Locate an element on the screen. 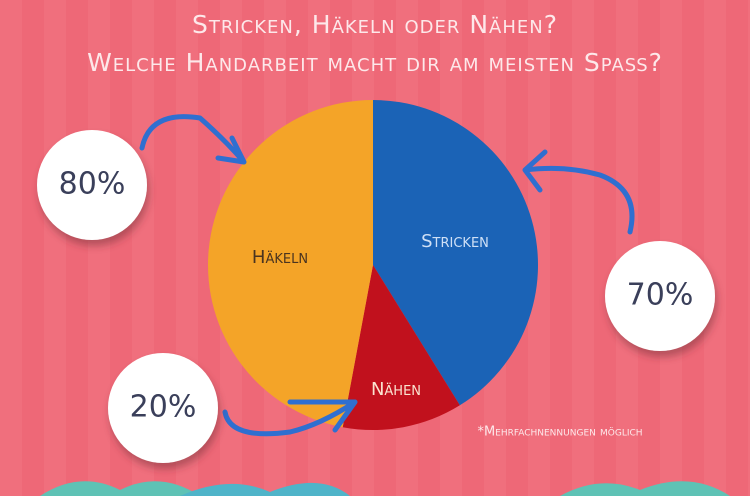 The image size is (750, 496). value-label: 70% is located at coordinates (660, 295).